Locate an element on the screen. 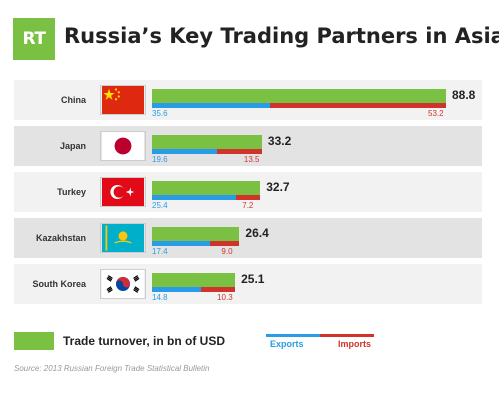 The width and height of the screenshot is (499, 400). rt-logo: RT is located at coordinates (34, 39).